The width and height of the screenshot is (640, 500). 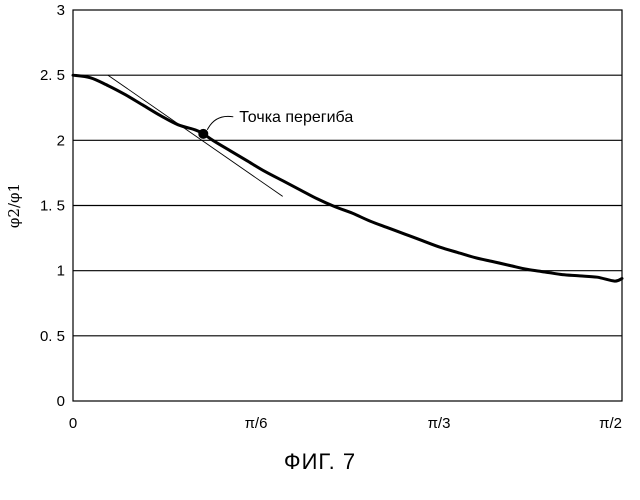 What do you see at coordinates (14, 205) in the screenshot?
I see `y-axis-label: φ2/φ1` at bounding box center [14, 205].